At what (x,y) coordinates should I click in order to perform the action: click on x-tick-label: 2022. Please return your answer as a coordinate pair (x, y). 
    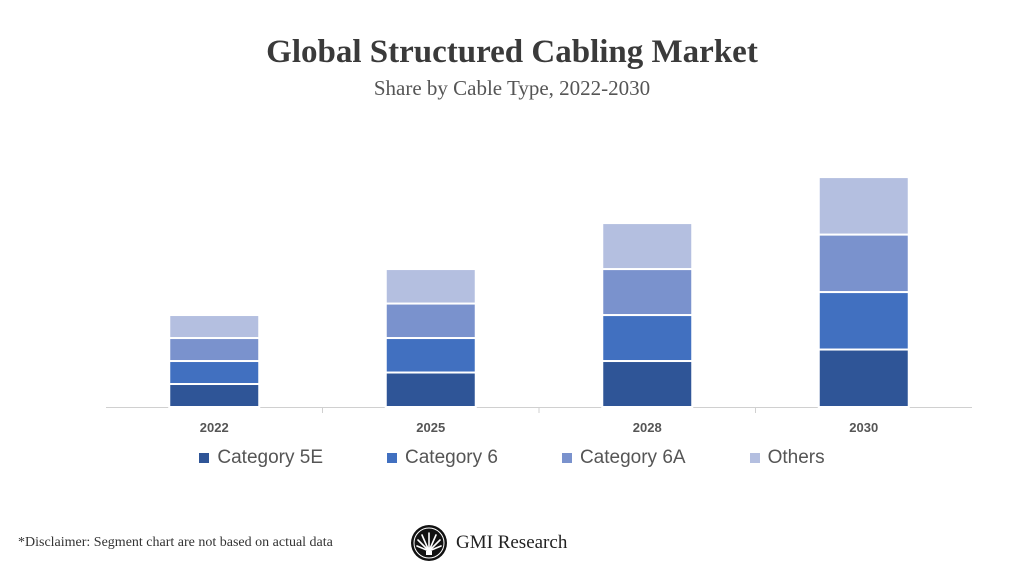
    Looking at the image, I should click on (214, 427).